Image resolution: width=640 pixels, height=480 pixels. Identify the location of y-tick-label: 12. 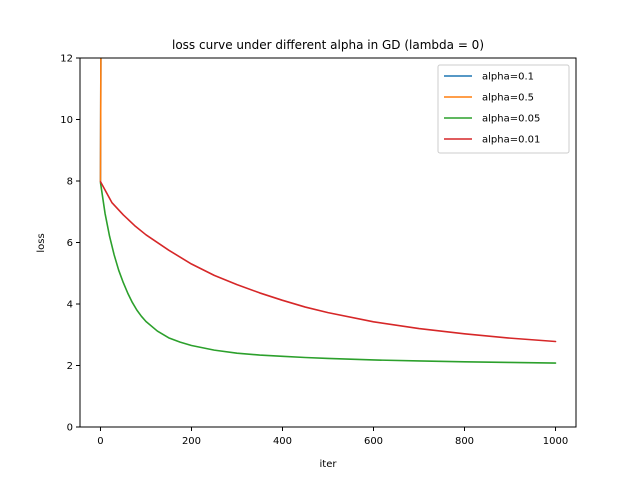
(66, 59).